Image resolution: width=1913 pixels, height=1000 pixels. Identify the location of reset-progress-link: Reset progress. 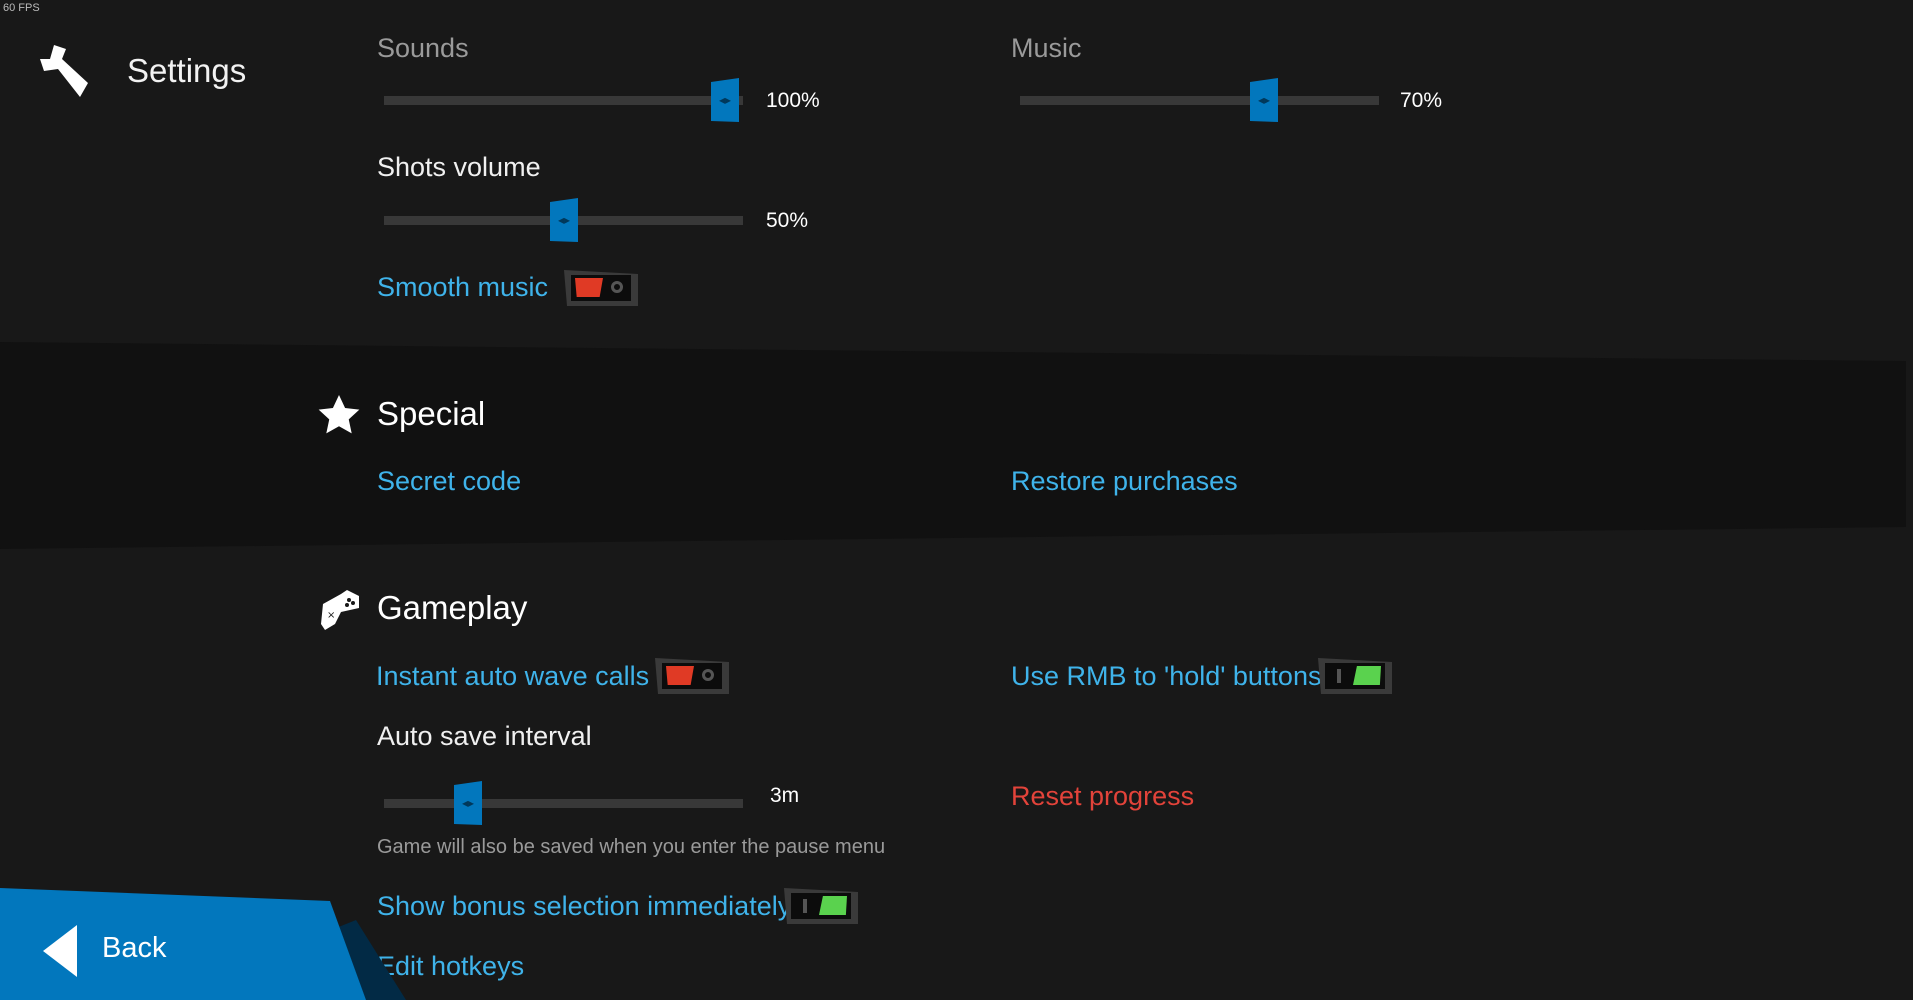
(1103, 796).